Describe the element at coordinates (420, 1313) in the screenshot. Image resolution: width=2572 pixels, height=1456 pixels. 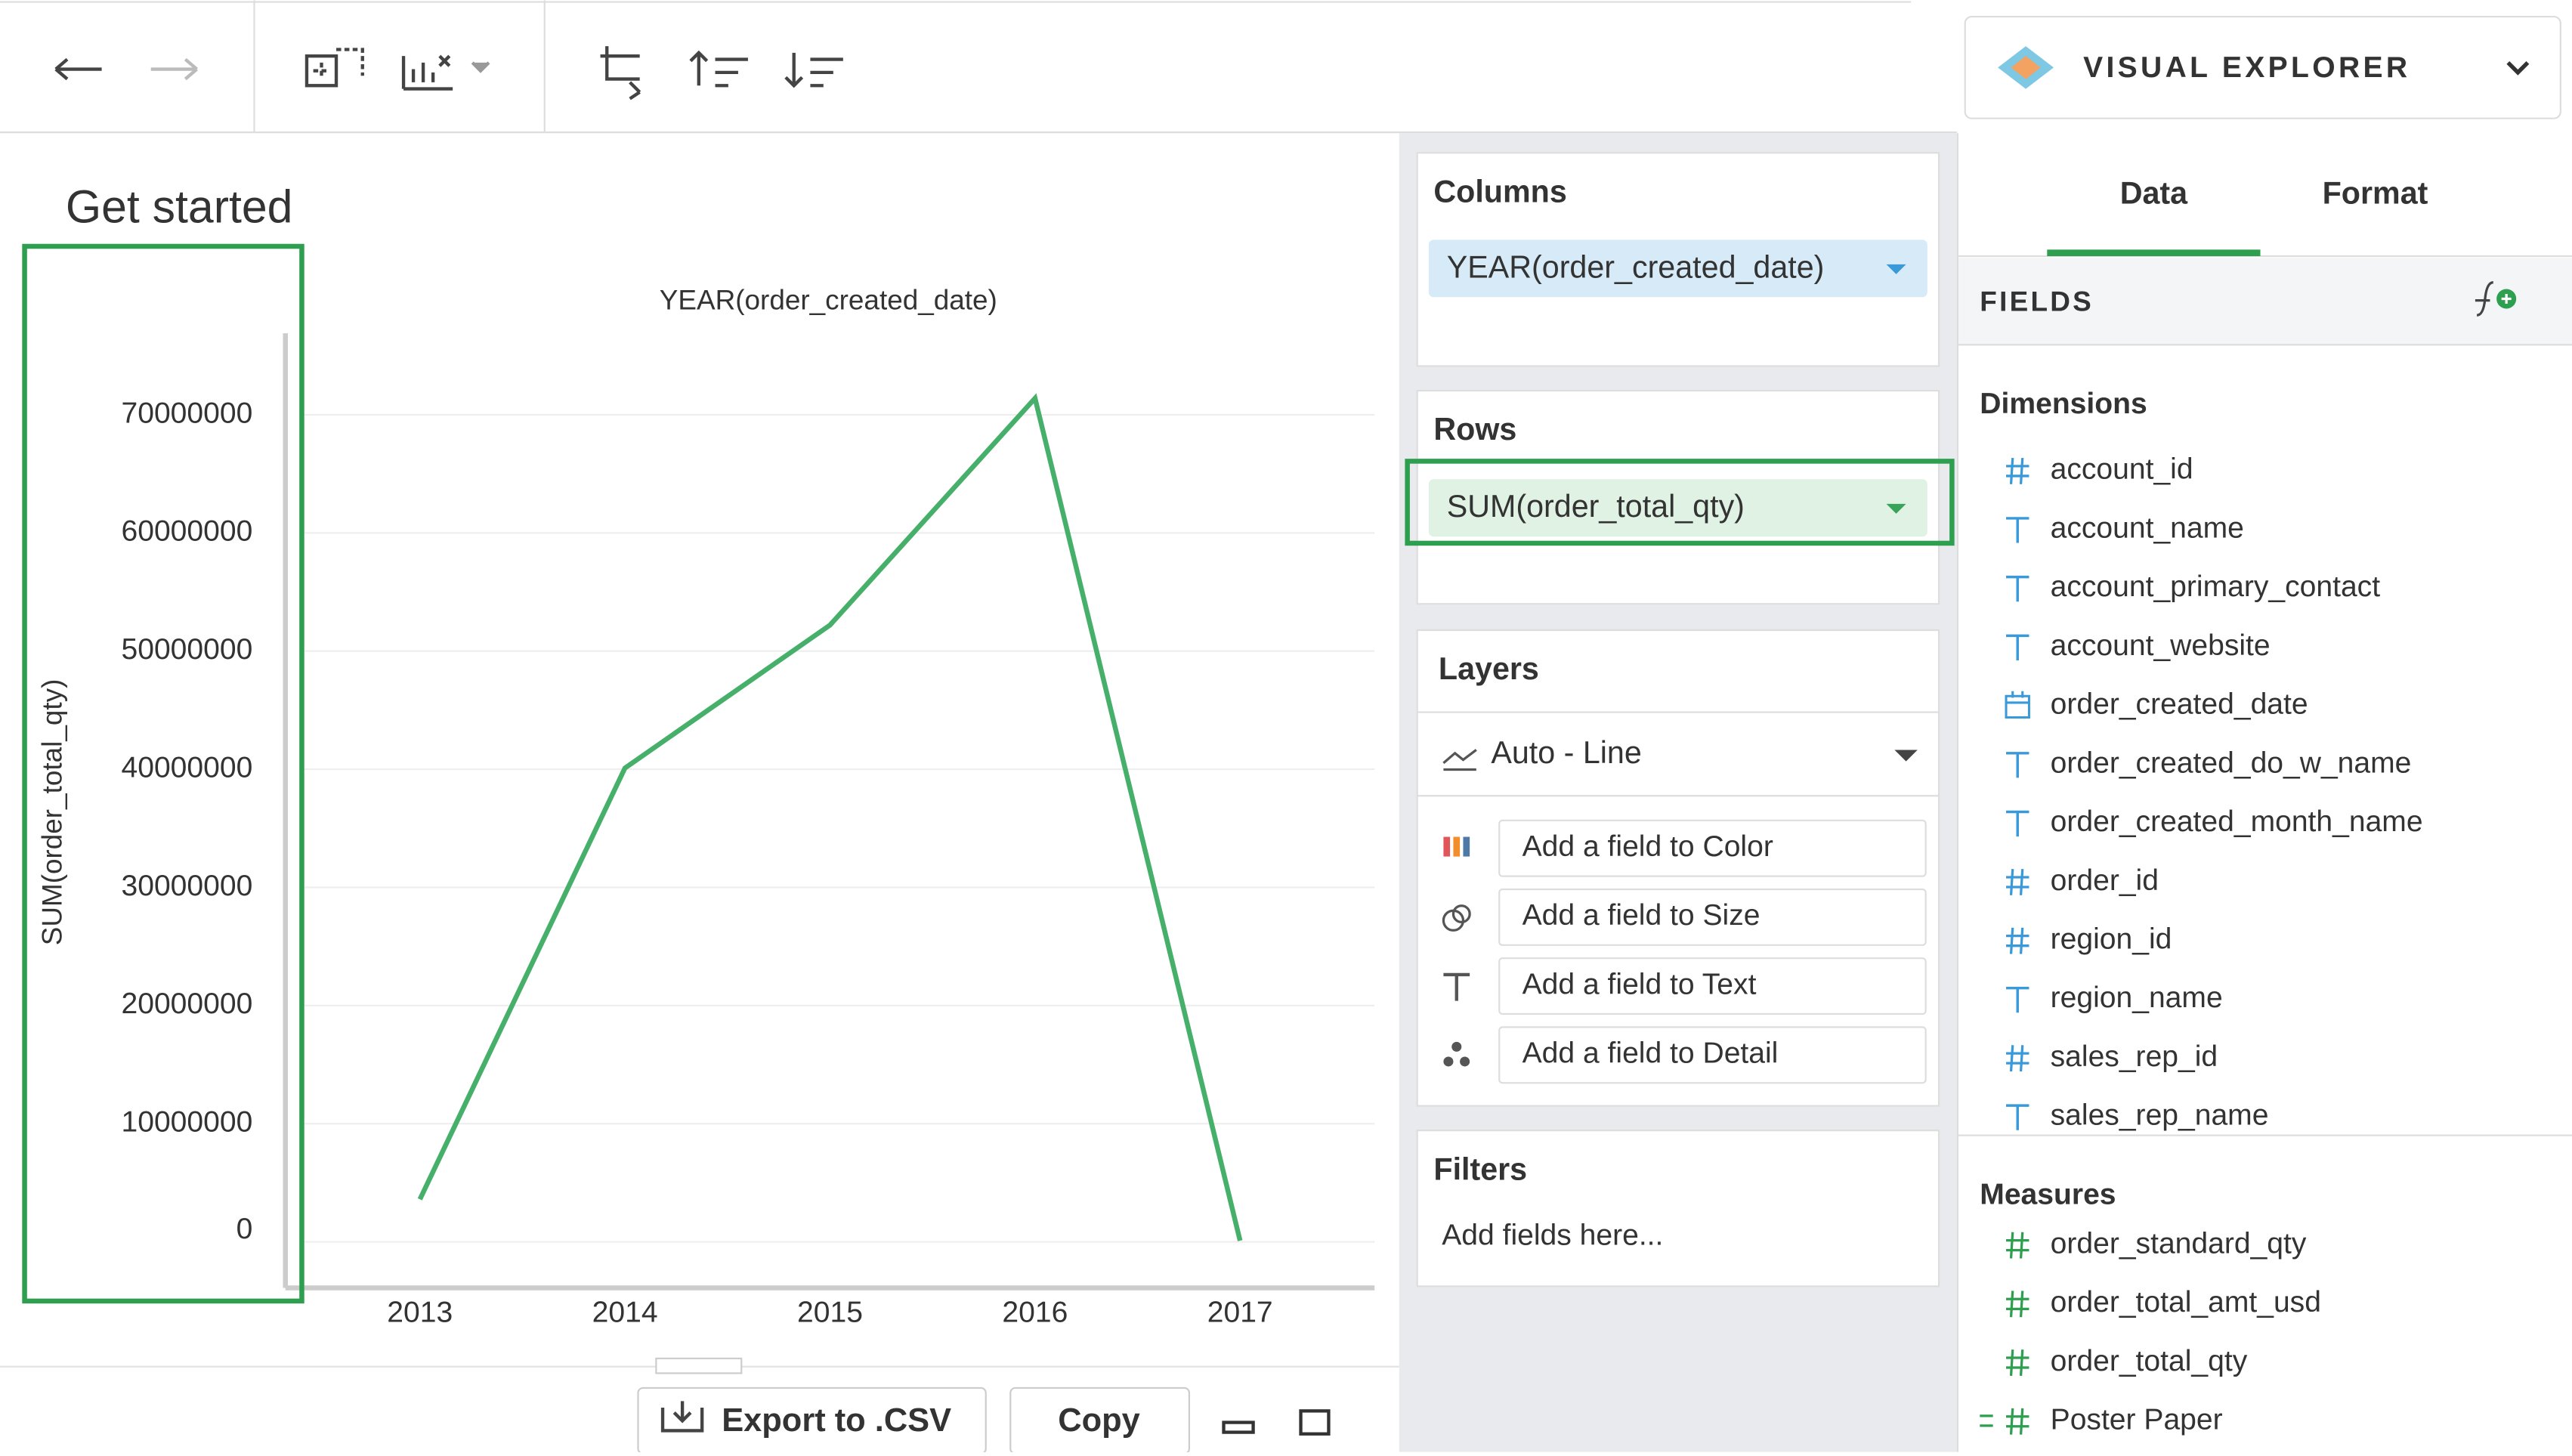
I see `x-tick-label: 2013` at that location.